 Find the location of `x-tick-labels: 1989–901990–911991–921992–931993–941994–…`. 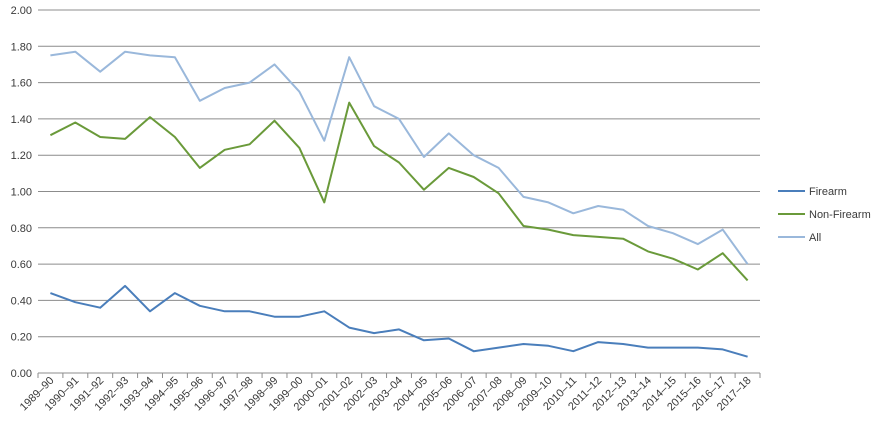

x-tick-labels: 1989–901990–911991–921992–931993–941994–… is located at coordinates (386, 394).